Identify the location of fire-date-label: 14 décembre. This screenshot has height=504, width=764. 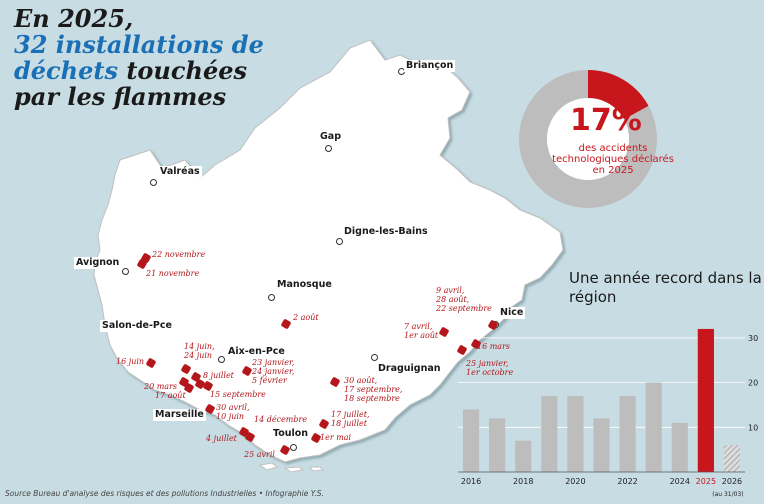
(281, 419).